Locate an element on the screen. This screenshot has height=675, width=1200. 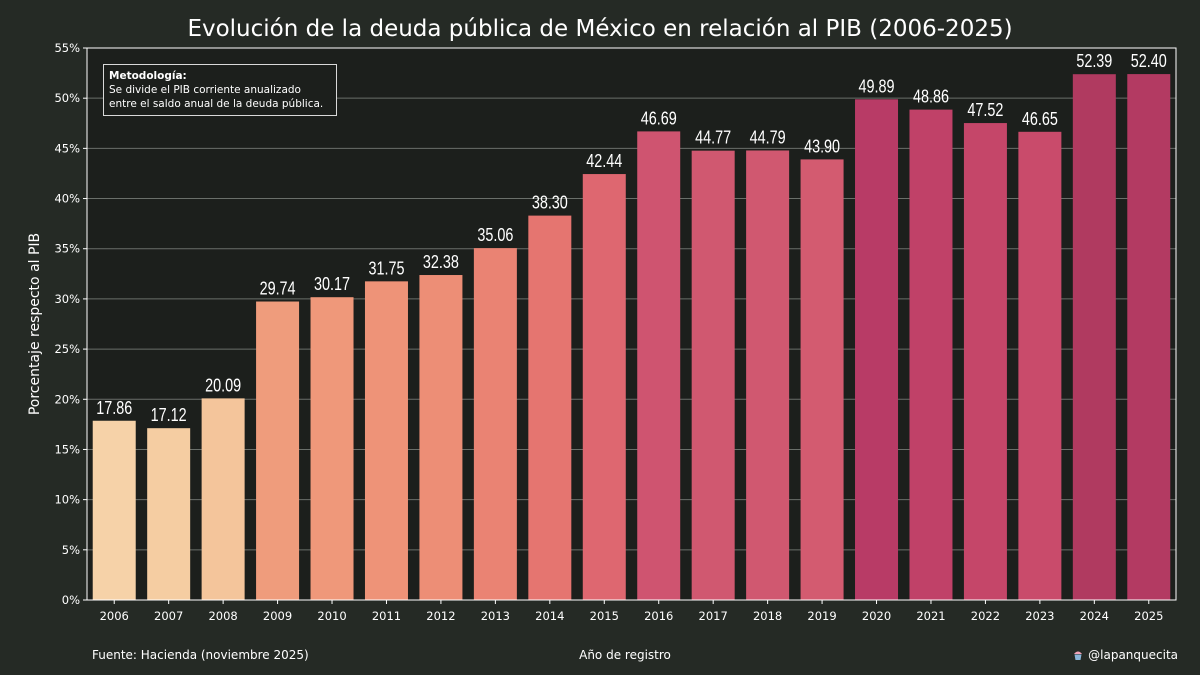
bar-2020 is located at coordinates (877, 349).